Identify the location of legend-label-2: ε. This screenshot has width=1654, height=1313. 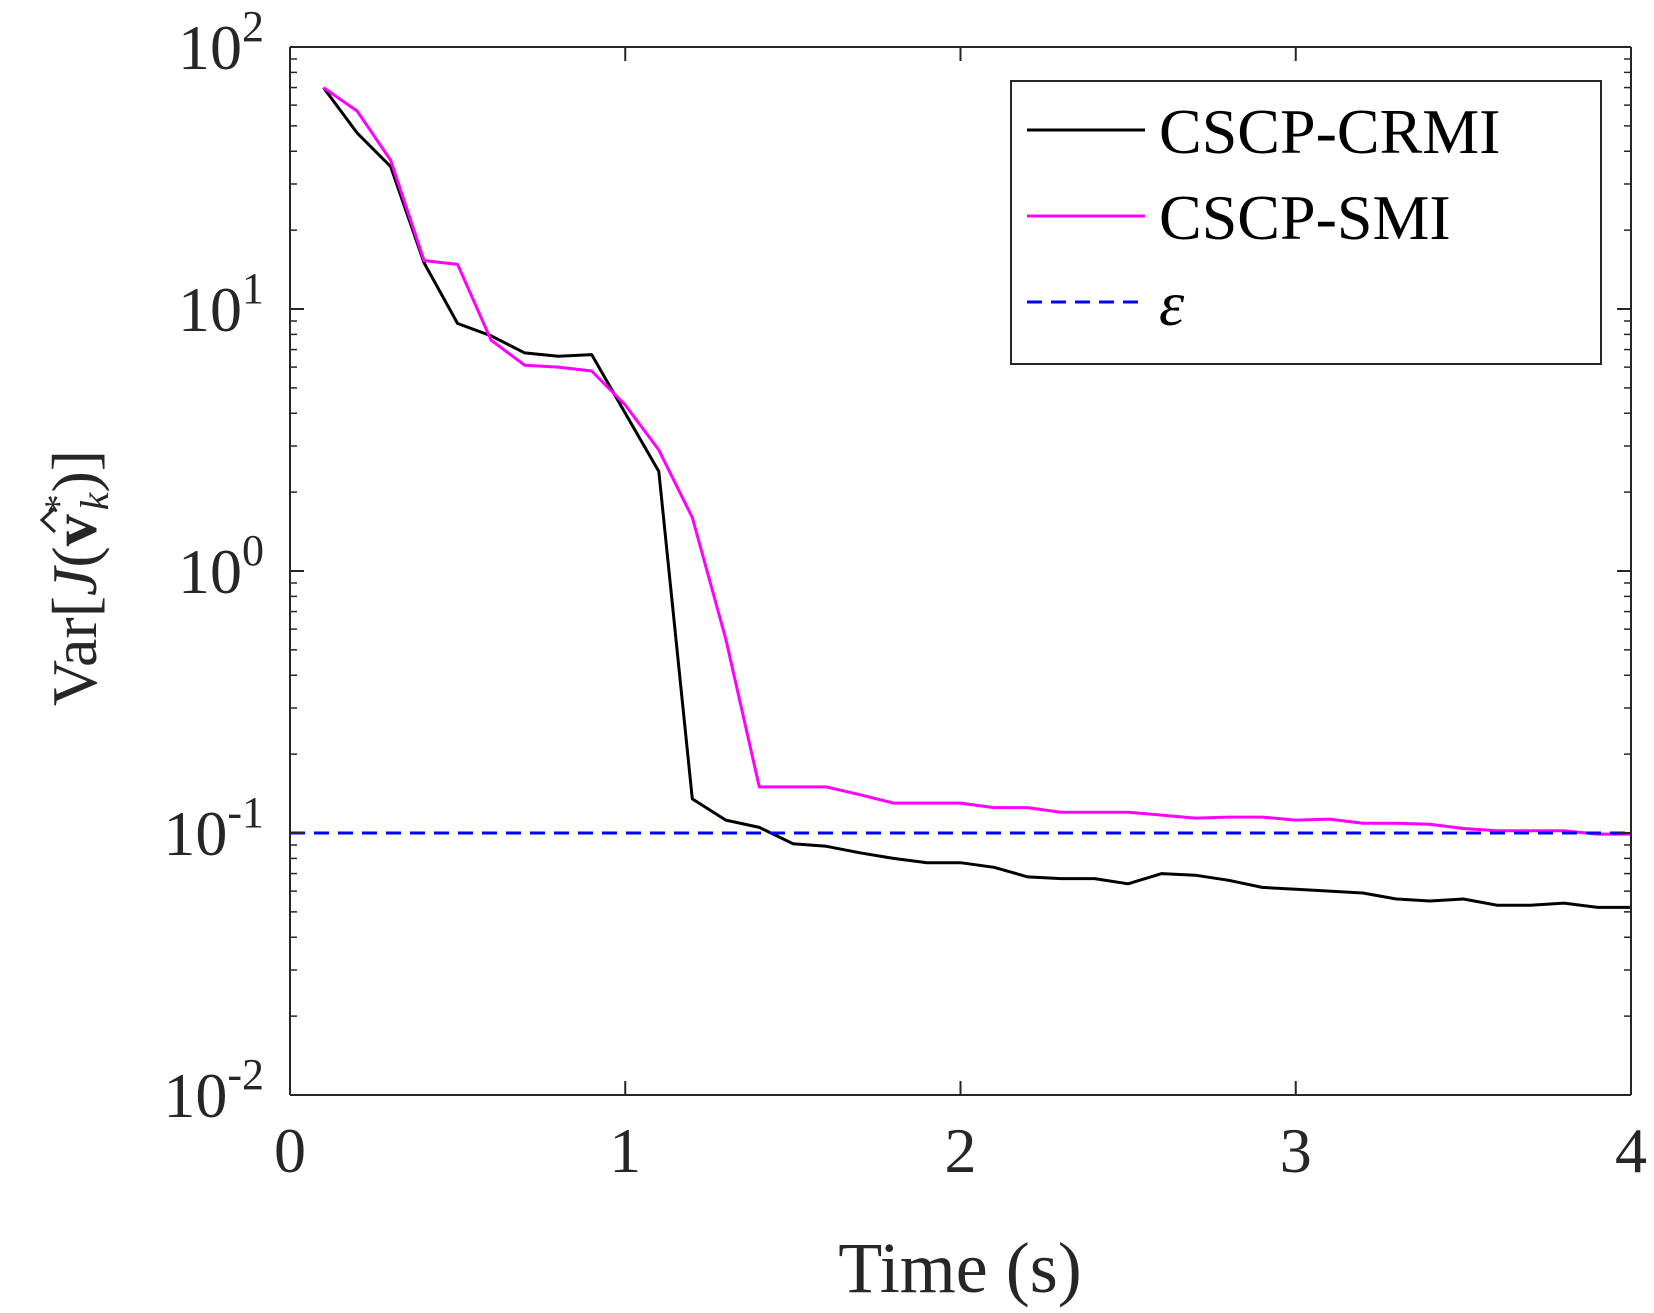
(1172, 303).